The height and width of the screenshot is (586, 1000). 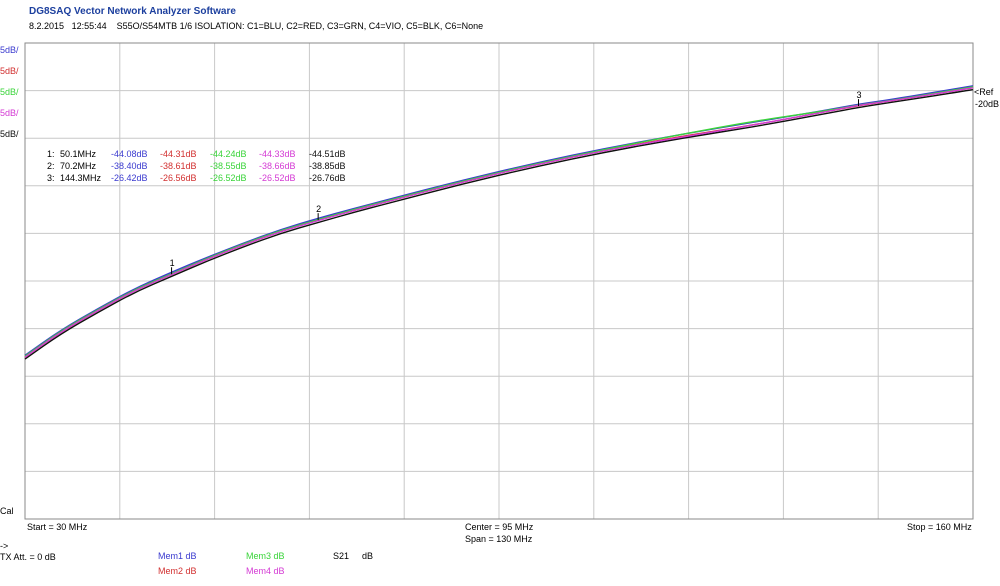 I want to click on marker-1-id: 1:, so click(x=51, y=154).